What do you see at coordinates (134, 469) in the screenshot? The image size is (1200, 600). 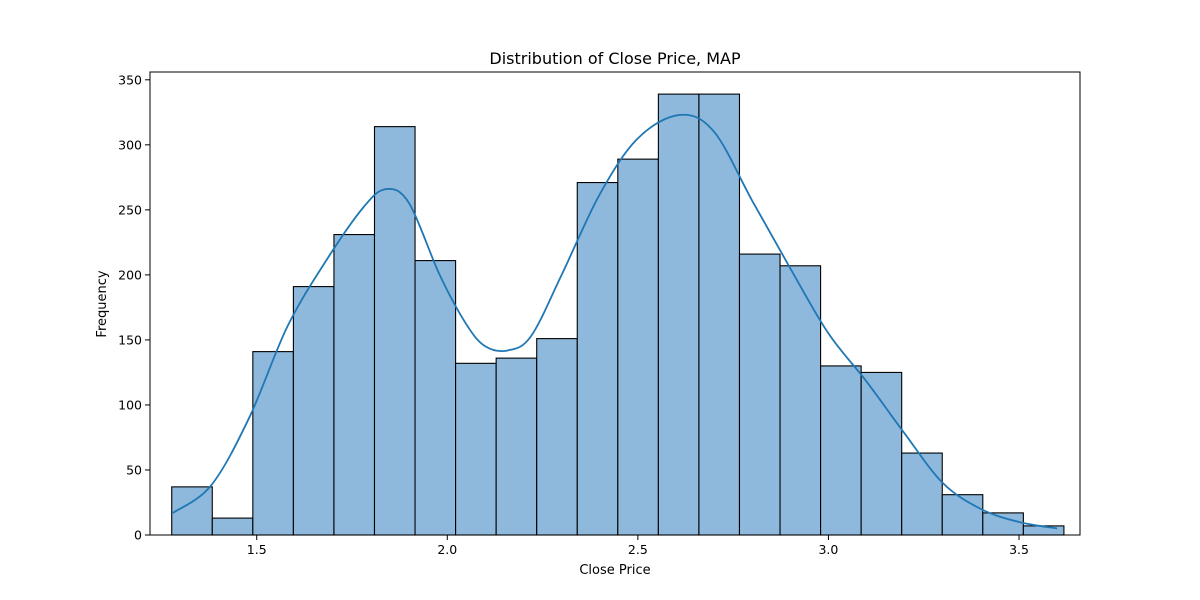 I see `y-tick-label: 50` at bounding box center [134, 469].